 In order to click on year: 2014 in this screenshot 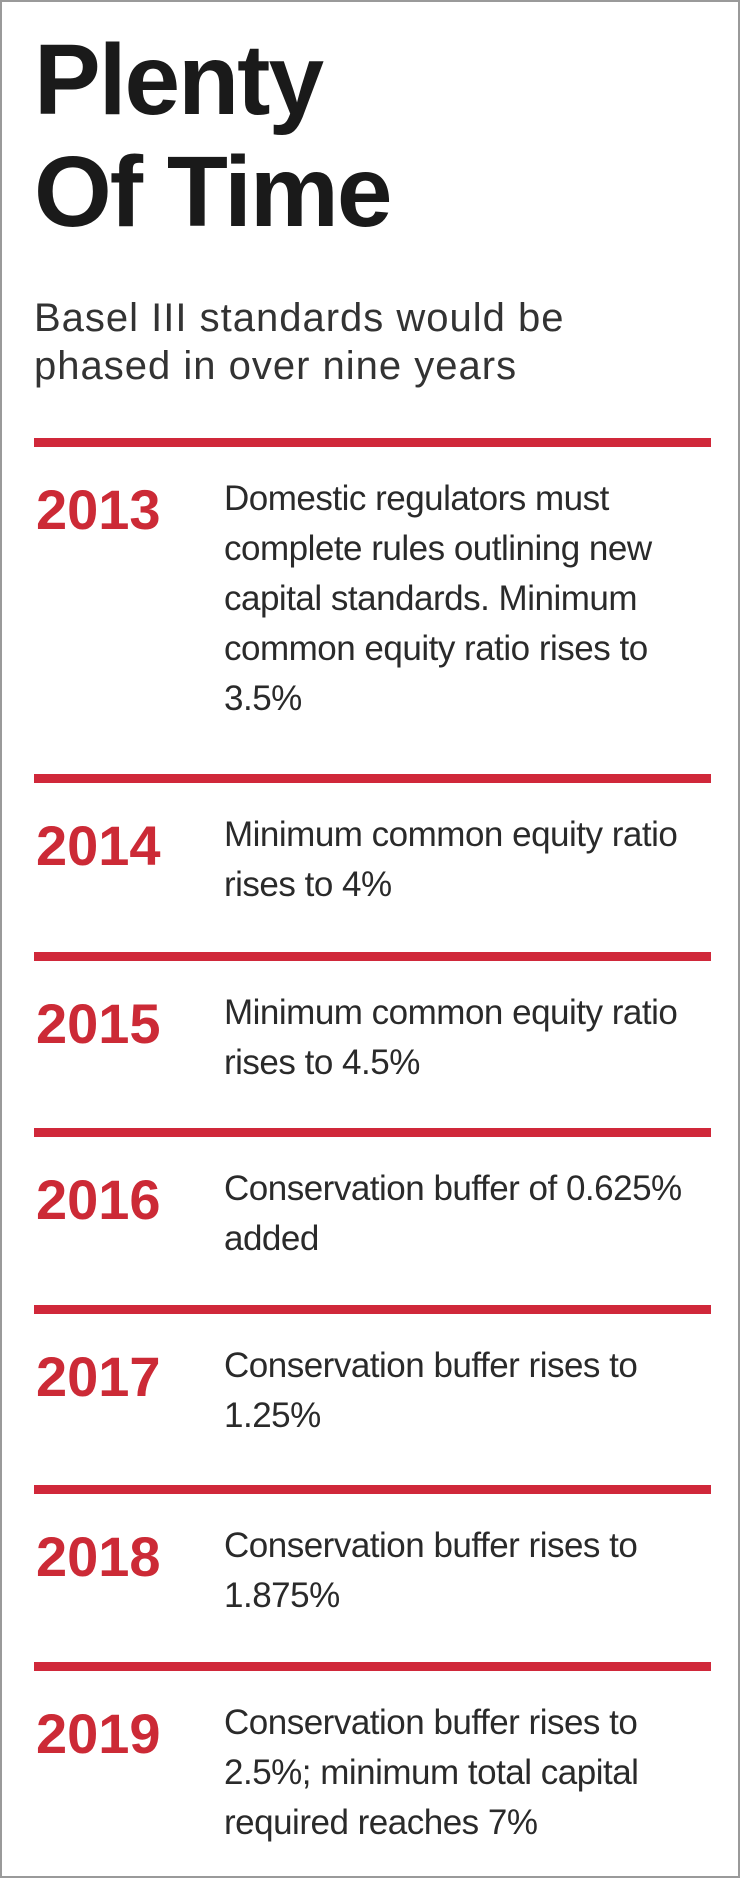, I will do `click(98, 845)`.